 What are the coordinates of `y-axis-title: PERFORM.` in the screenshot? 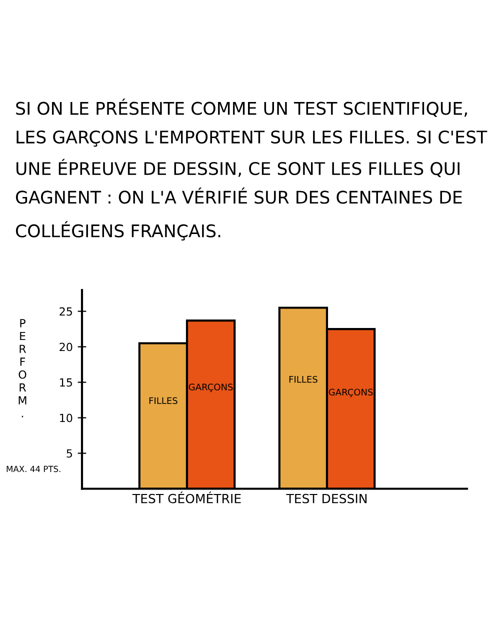 It's located at (22, 368).